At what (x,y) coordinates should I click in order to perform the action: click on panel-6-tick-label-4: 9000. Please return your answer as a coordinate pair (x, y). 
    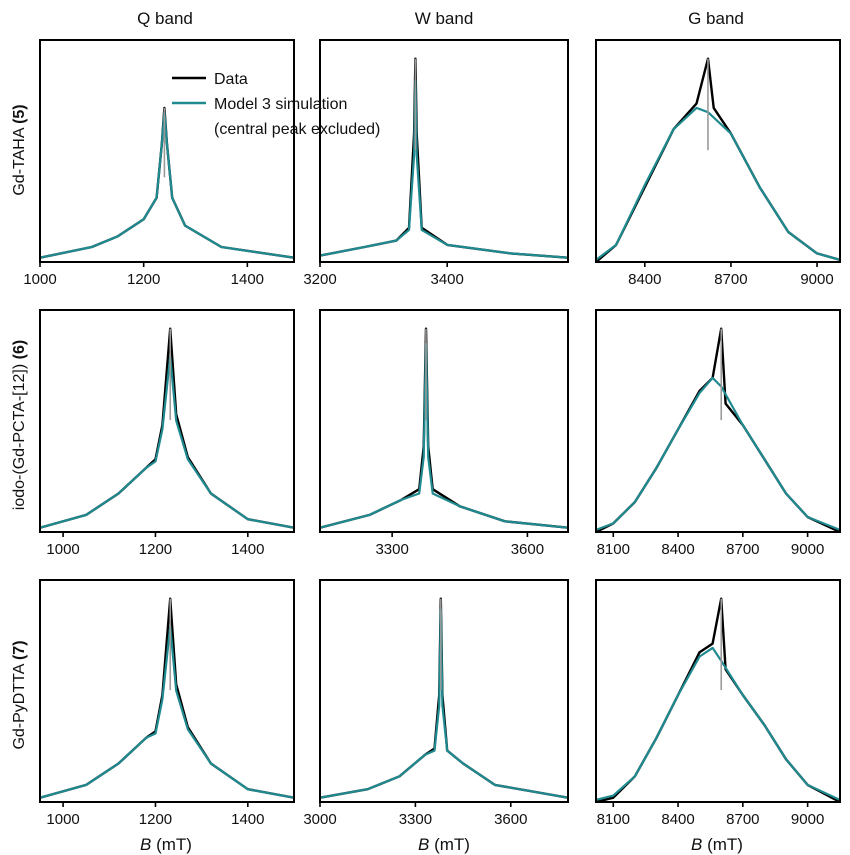
    Looking at the image, I should click on (807, 549).